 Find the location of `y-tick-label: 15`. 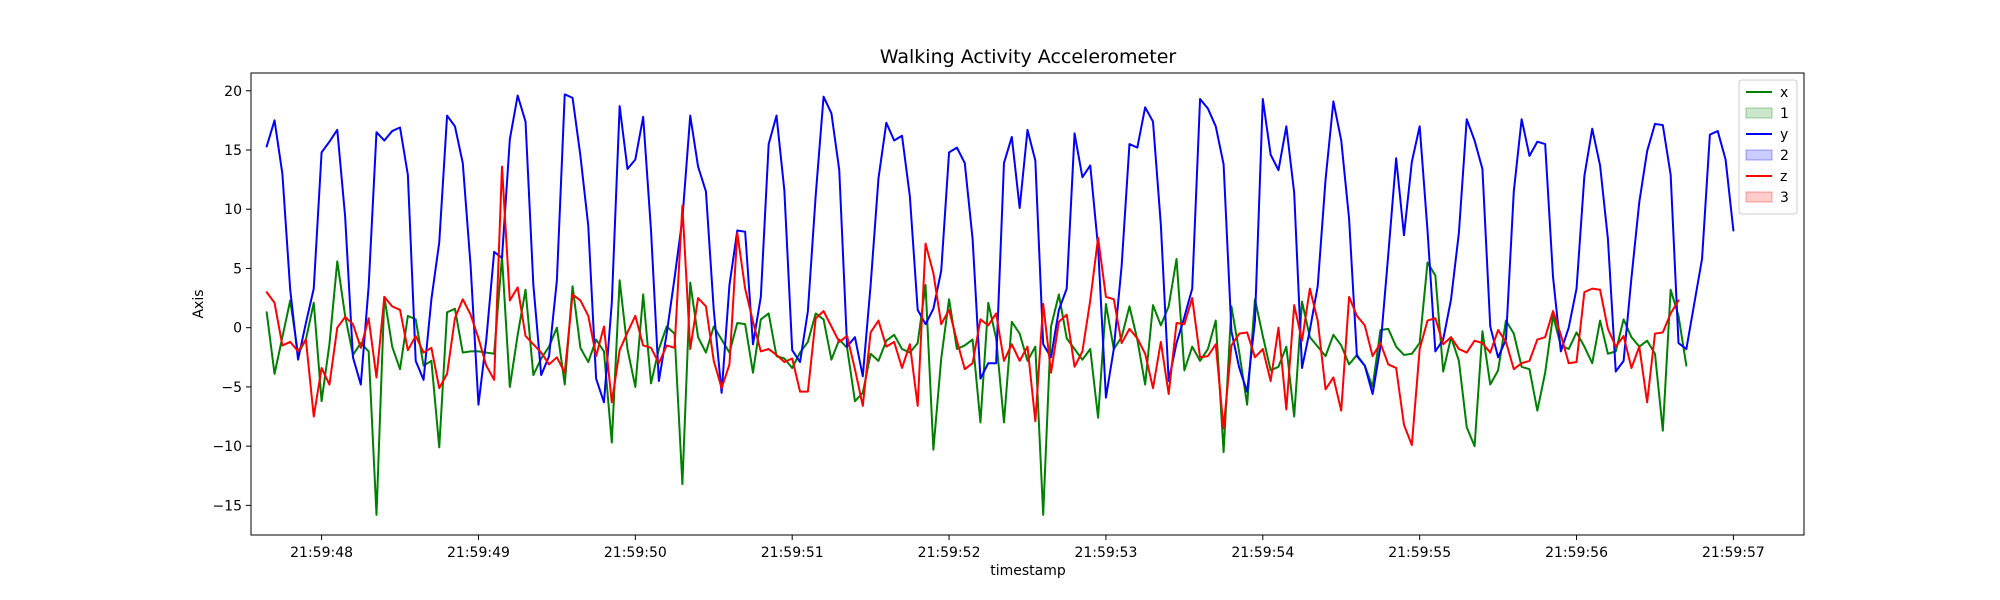

y-tick-label: 15 is located at coordinates (233, 151).